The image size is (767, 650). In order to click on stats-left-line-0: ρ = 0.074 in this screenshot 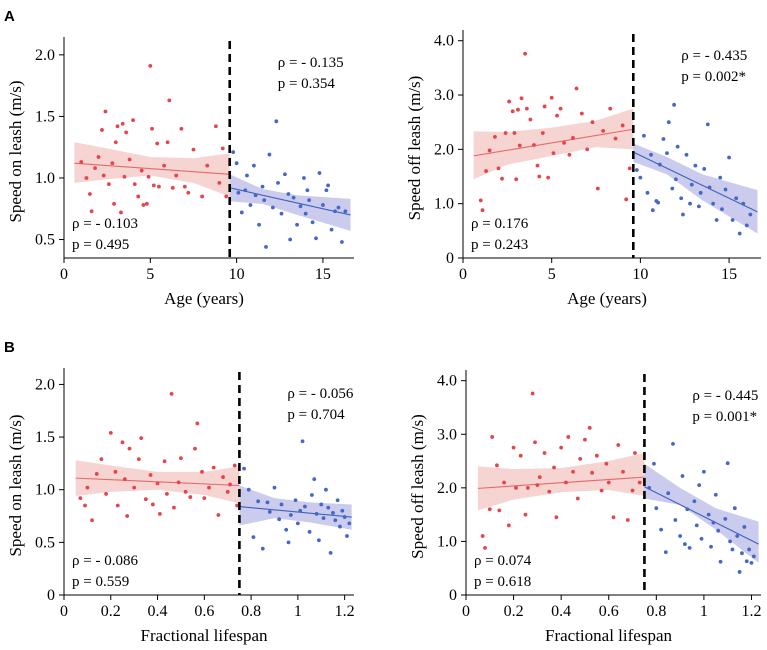, I will do `click(503, 561)`.